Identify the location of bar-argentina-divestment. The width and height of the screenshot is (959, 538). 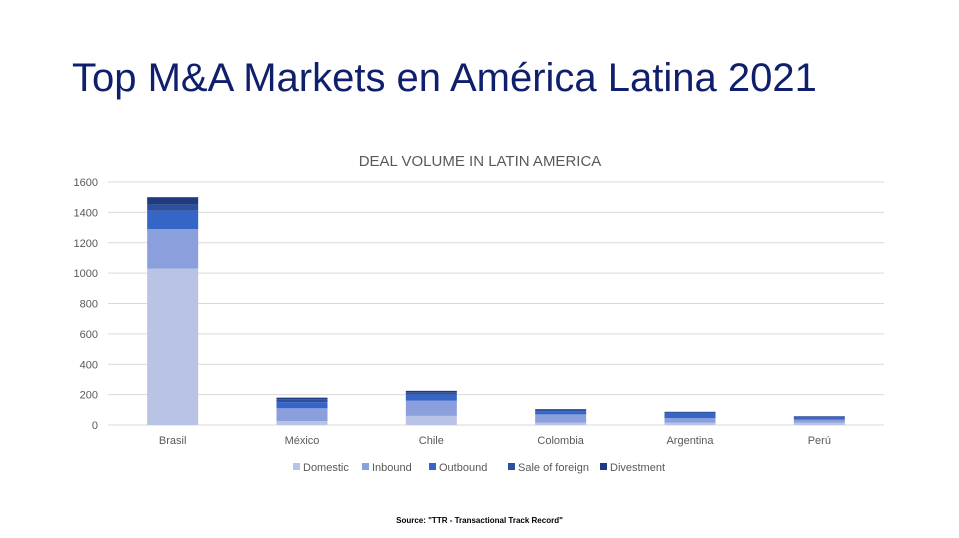
(690, 412).